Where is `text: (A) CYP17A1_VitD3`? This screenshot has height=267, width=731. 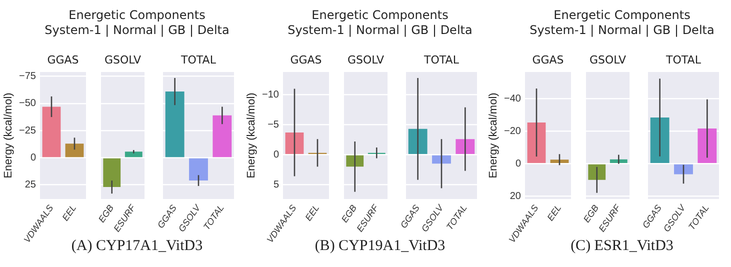 text: (A) CYP17A1_VitD3 is located at coordinates (137, 246).